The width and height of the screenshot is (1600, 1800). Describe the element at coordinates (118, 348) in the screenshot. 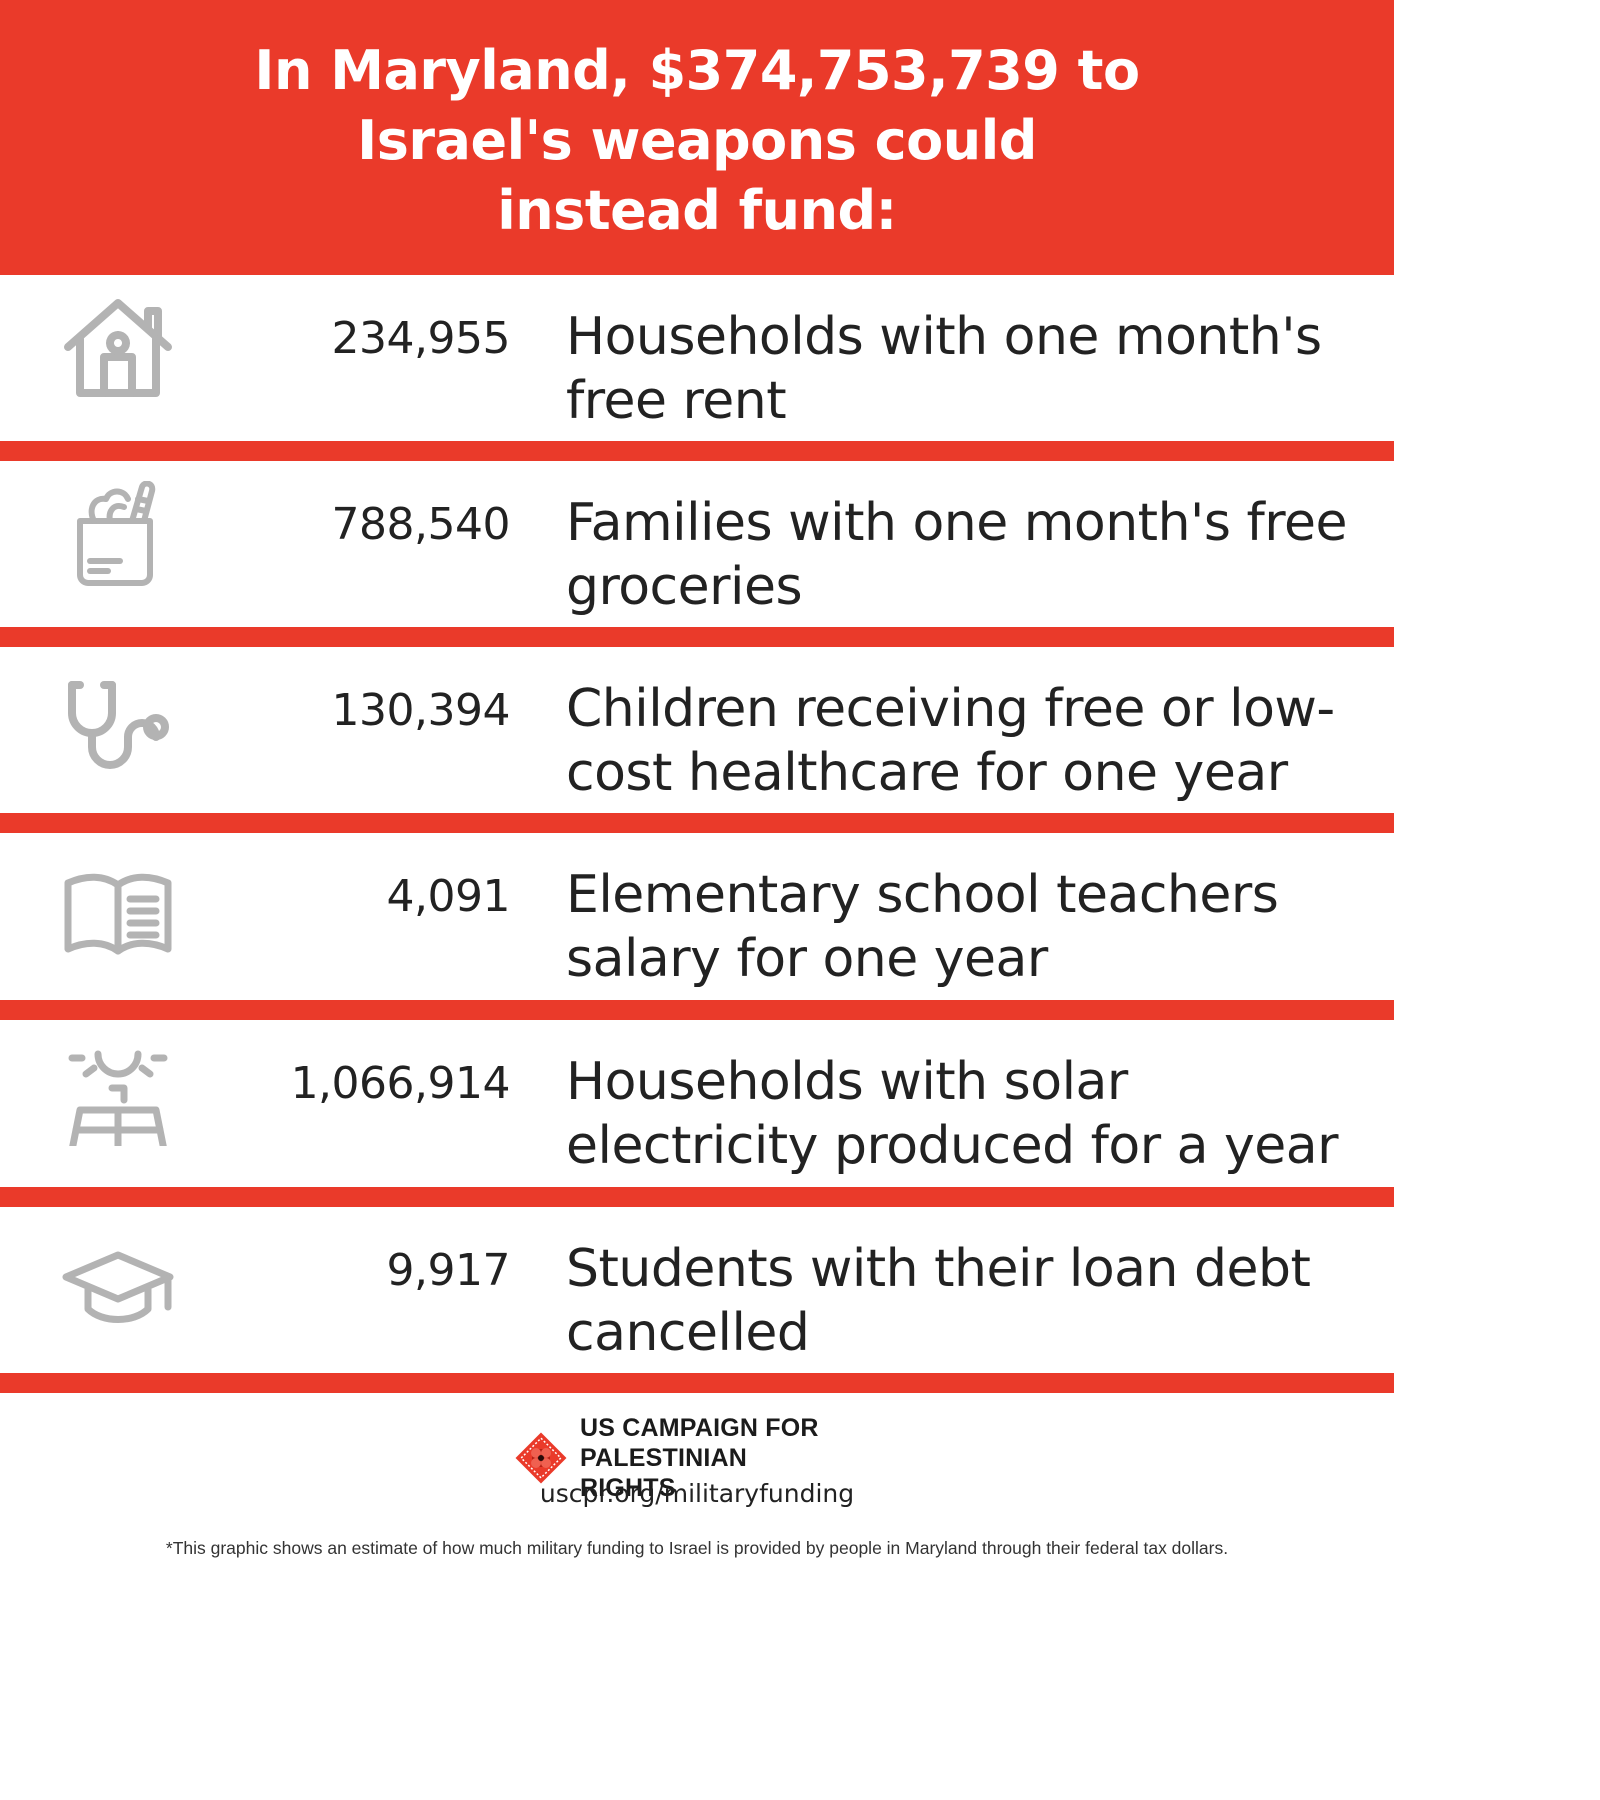

I see `house-icon` at that location.